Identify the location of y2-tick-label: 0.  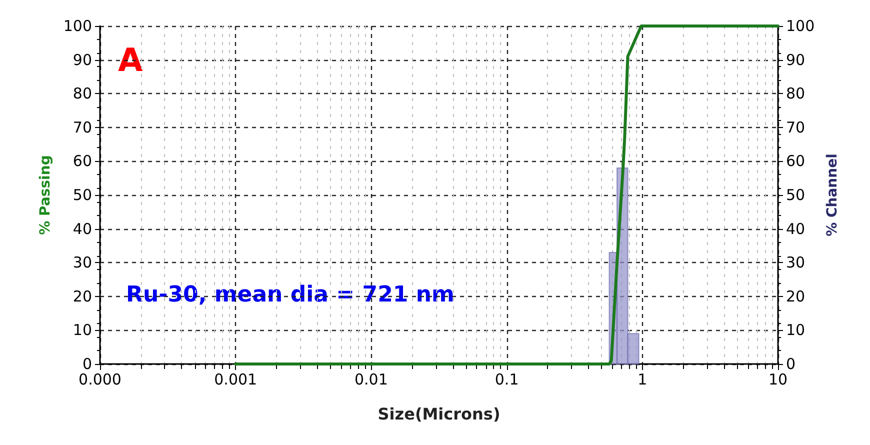
(791, 364).